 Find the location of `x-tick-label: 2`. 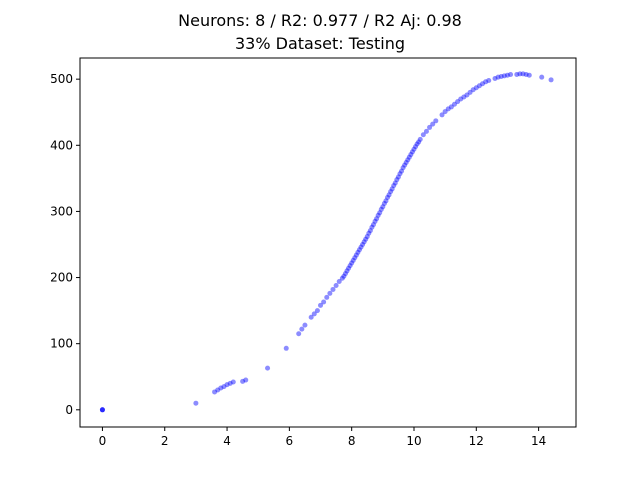

x-tick-label: 2 is located at coordinates (165, 441).